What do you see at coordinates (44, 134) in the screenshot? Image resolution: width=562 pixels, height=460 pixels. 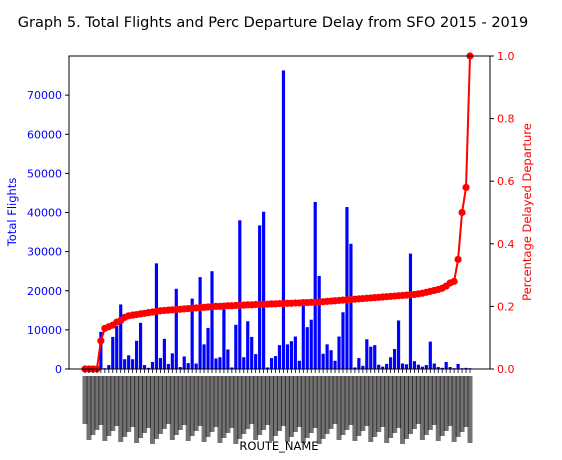 I see `left-axis-tick-label: 60000` at bounding box center [44, 134].